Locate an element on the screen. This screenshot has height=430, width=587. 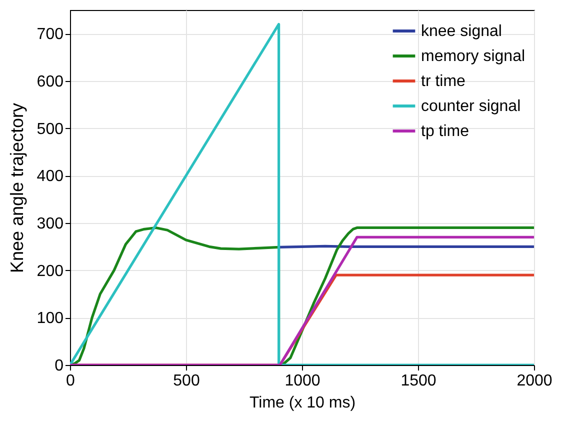
x-axis-title: Time (x 10 ms) is located at coordinates (302, 403).